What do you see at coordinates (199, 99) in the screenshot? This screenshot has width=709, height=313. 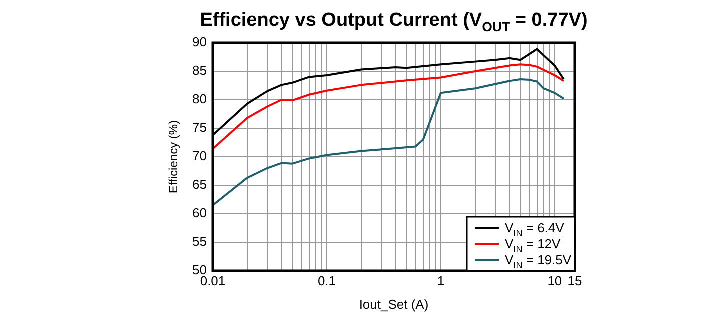 I see `y-tick-label: 80` at bounding box center [199, 99].